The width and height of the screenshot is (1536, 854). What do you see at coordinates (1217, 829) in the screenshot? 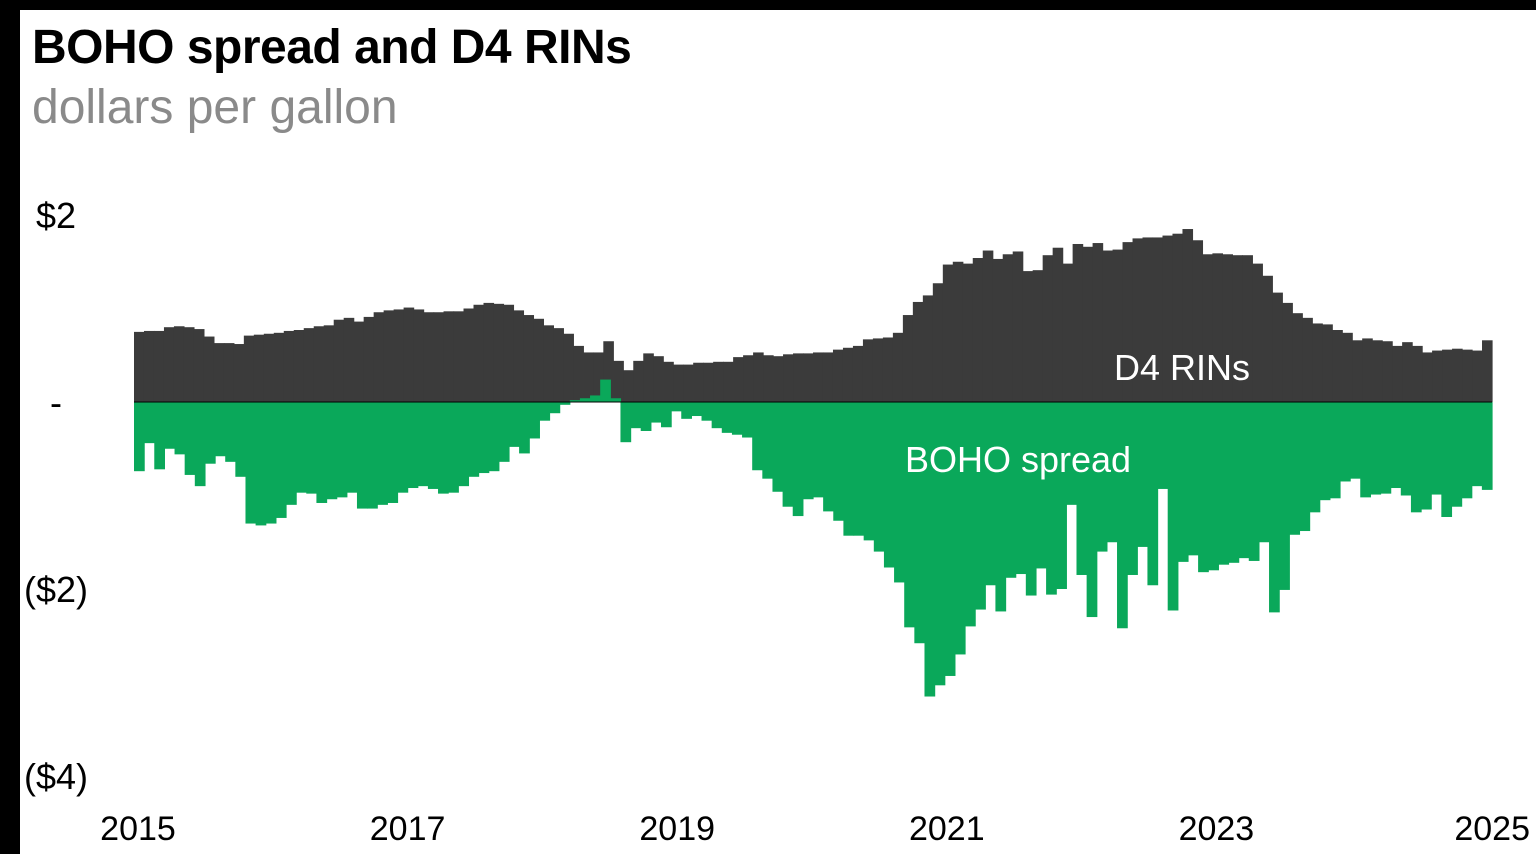
I see `x-tick-label: 2023` at bounding box center [1217, 829].